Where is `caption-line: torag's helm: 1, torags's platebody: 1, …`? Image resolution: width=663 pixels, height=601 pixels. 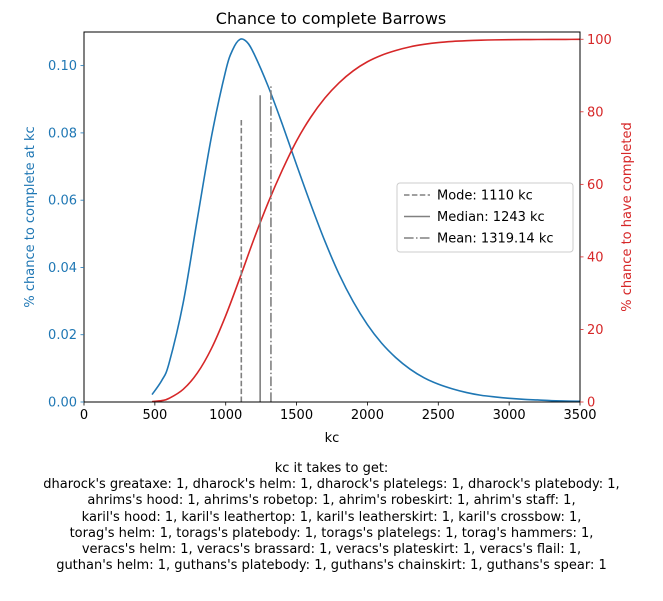
caption-line: torag's helm: 1, torags's platebody: 1, … is located at coordinates (331, 533).